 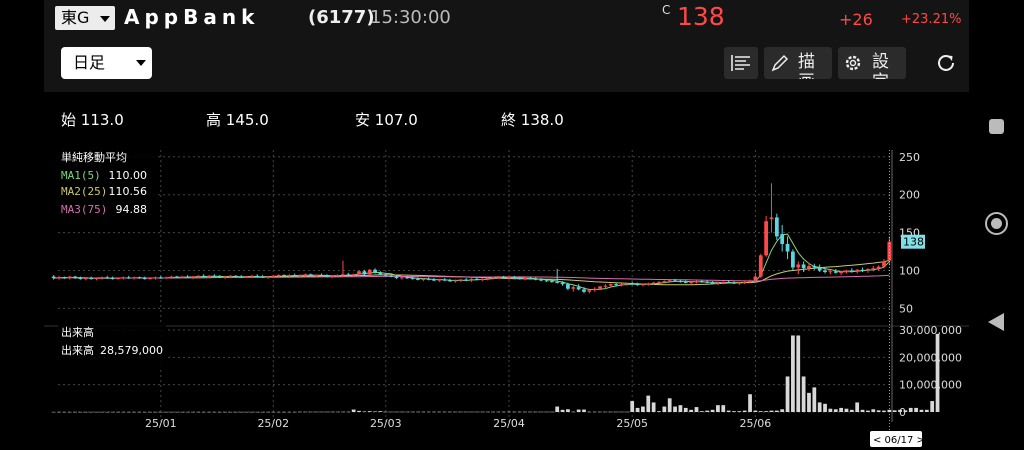 What do you see at coordinates (906, 308) in the screenshot?
I see `price-tick-label: 50` at bounding box center [906, 308].